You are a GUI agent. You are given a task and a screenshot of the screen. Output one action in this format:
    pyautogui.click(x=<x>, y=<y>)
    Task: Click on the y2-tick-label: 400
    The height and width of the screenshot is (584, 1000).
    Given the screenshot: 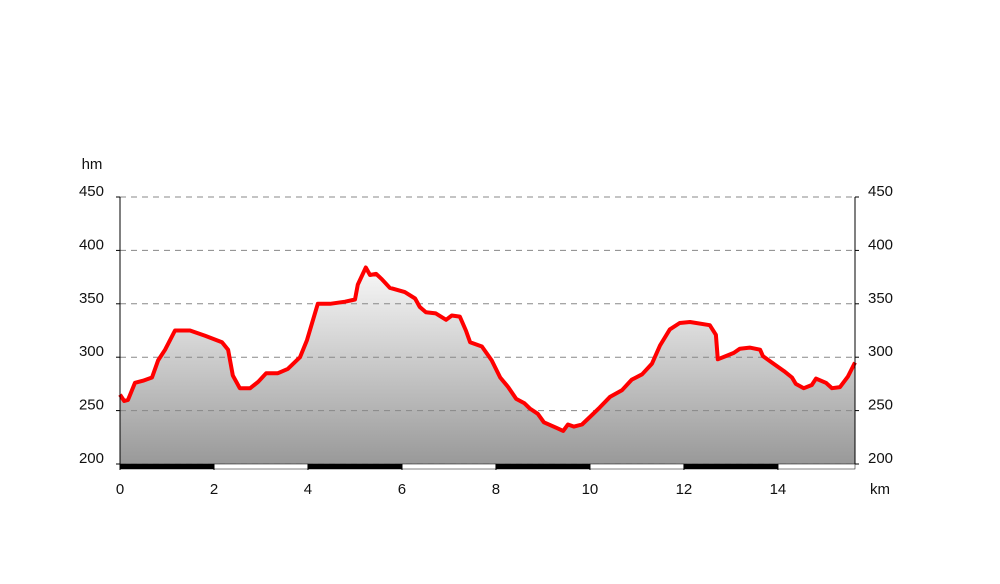 What is the action you would take?
    pyautogui.click(x=880, y=244)
    